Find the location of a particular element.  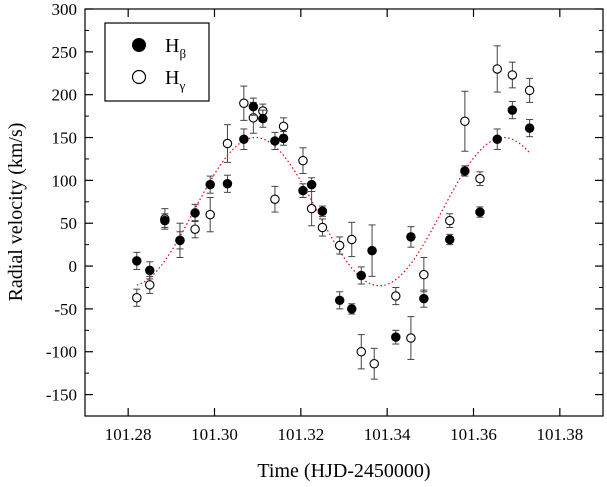

x-tick-label: 101.30 is located at coordinates (214, 434).